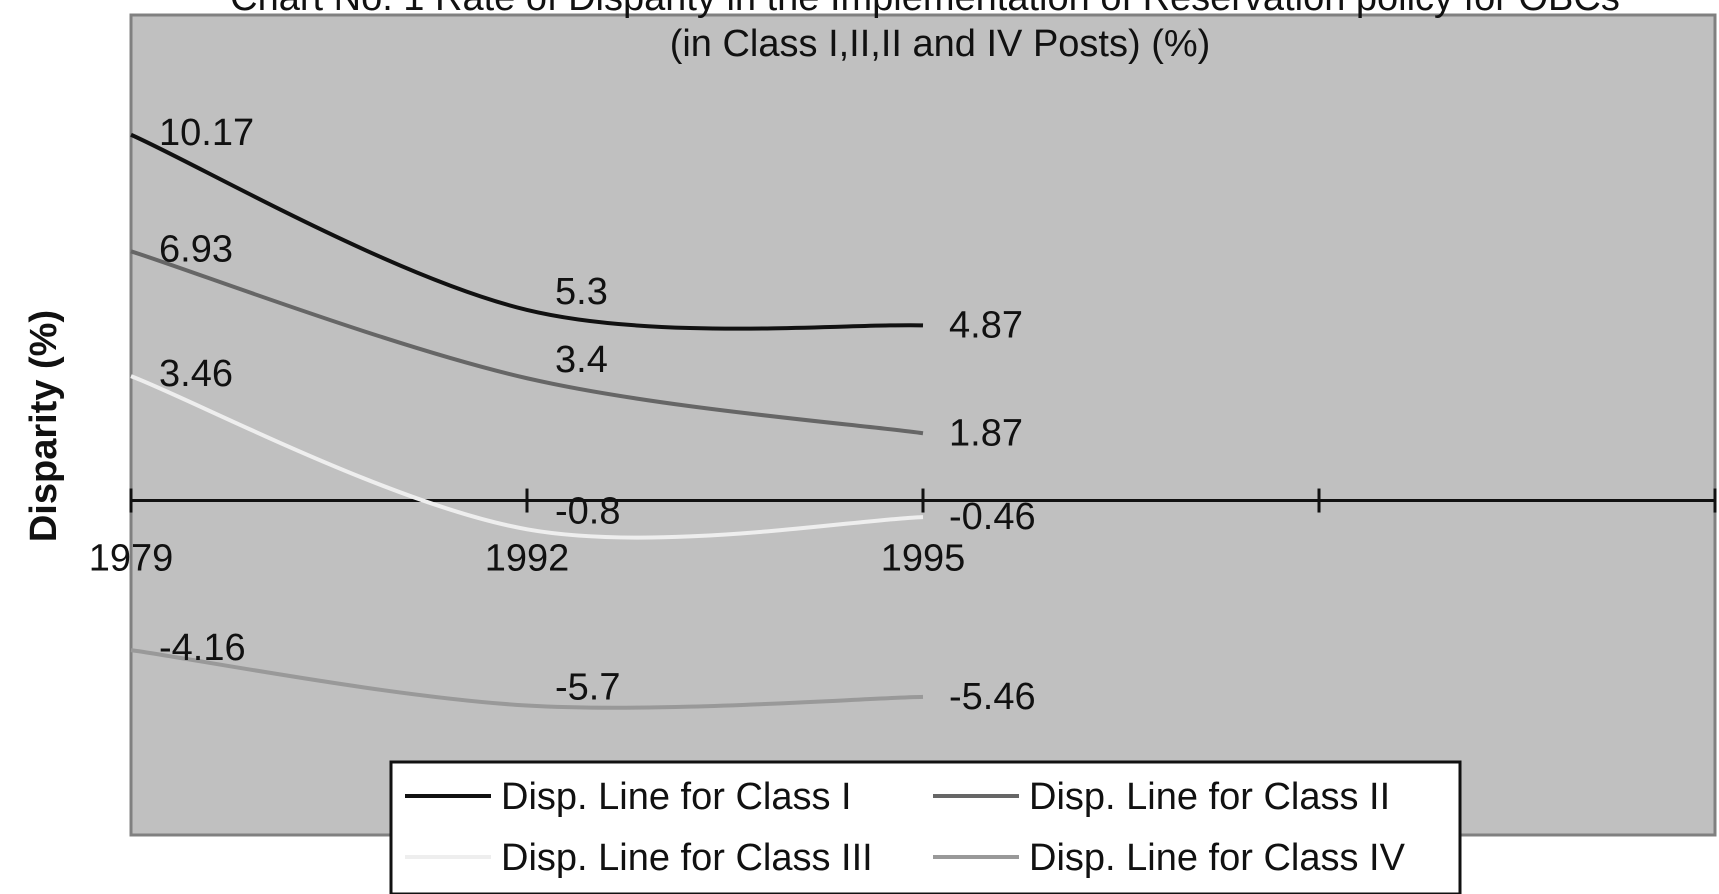 Image resolution: width=1719 pixels, height=894 pixels. Describe the element at coordinates (581, 360) in the screenshot. I see `data-label: 3.4` at that location.